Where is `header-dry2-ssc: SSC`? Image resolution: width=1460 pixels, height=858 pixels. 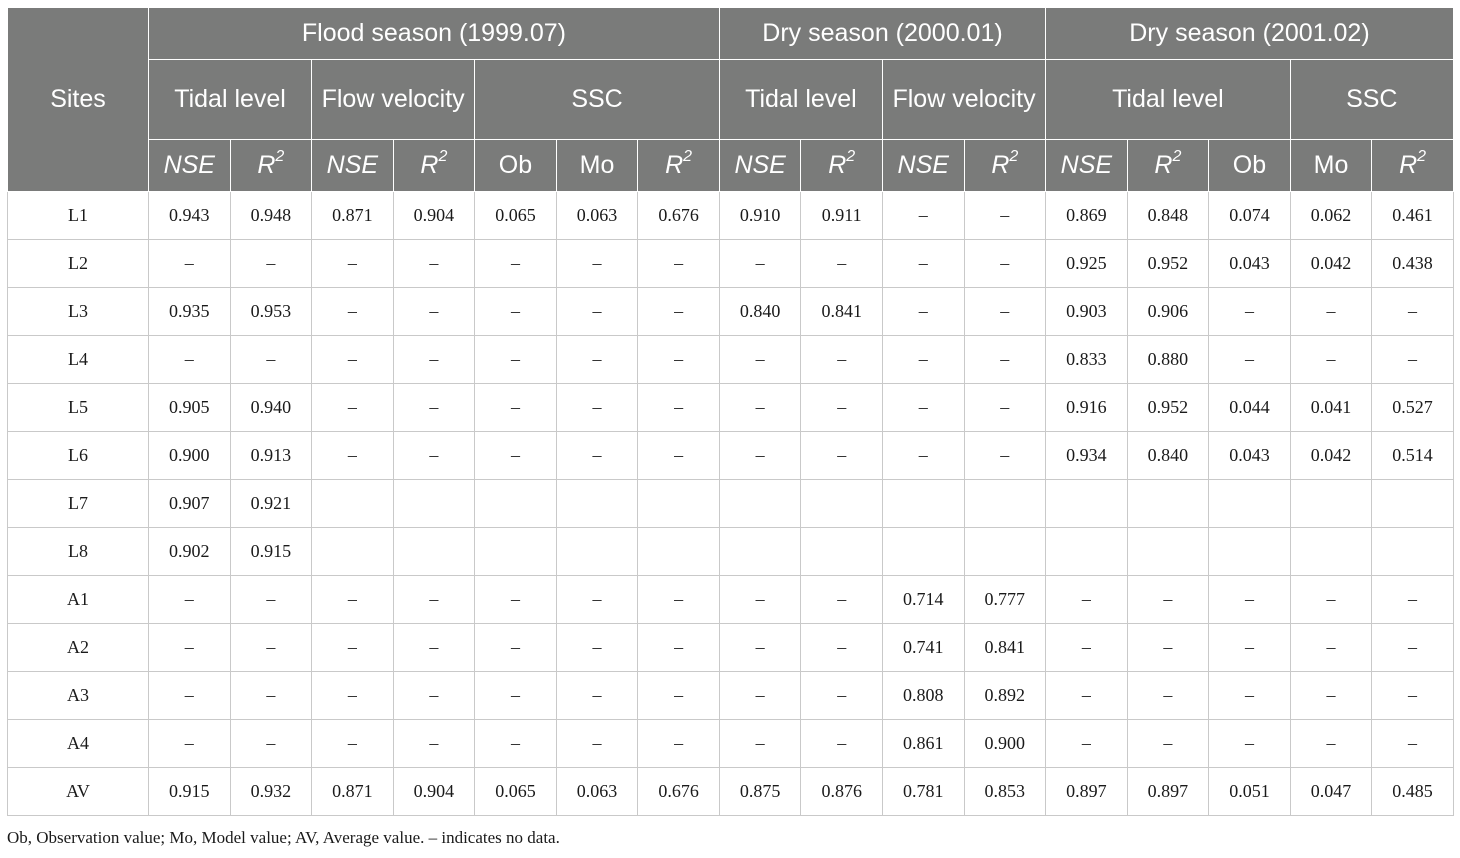
header-dry2-ssc: SSC is located at coordinates (1371, 99).